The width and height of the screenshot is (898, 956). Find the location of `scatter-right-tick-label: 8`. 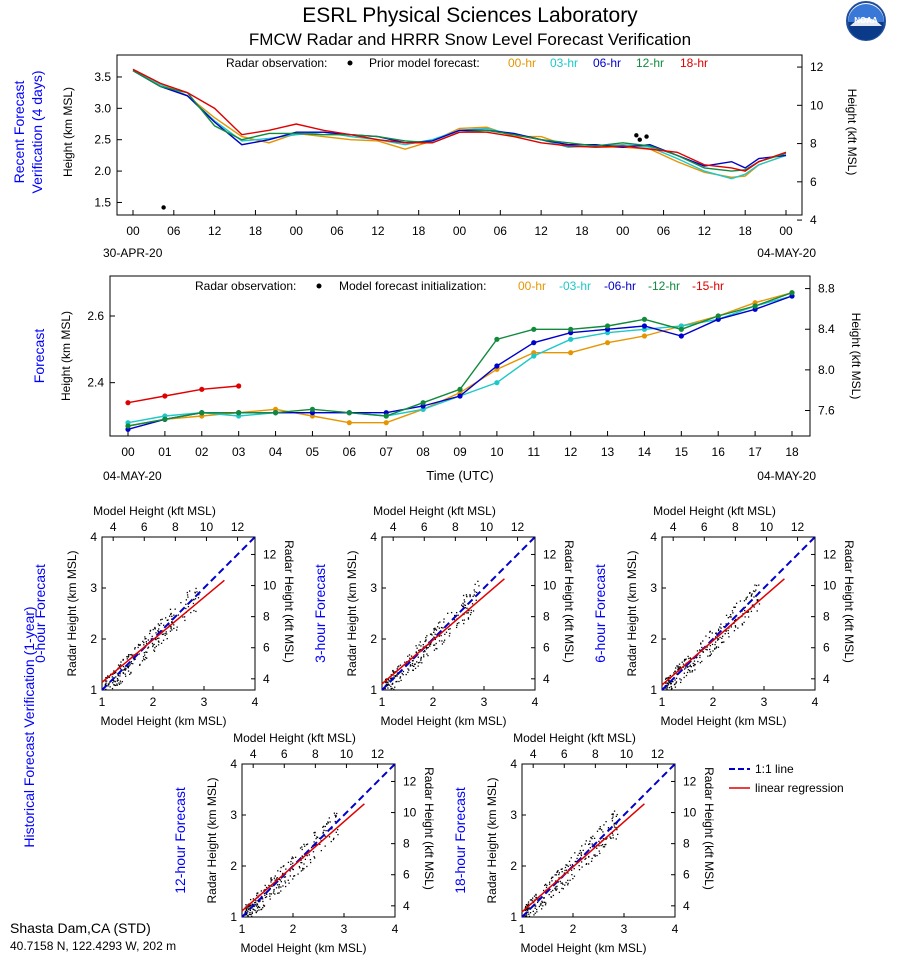

scatter-right-tick-label: 8 is located at coordinates (826, 617).